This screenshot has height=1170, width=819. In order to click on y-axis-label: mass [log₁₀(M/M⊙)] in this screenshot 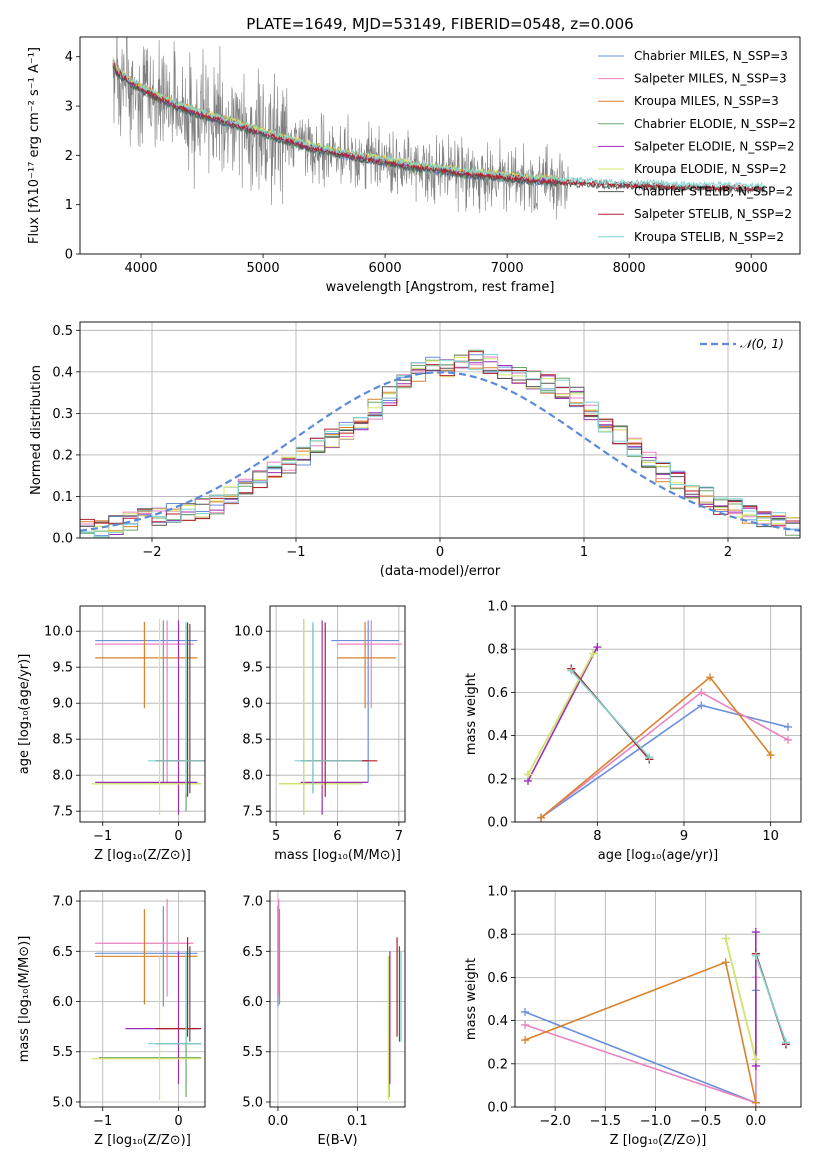, I will do `click(24, 999)`.